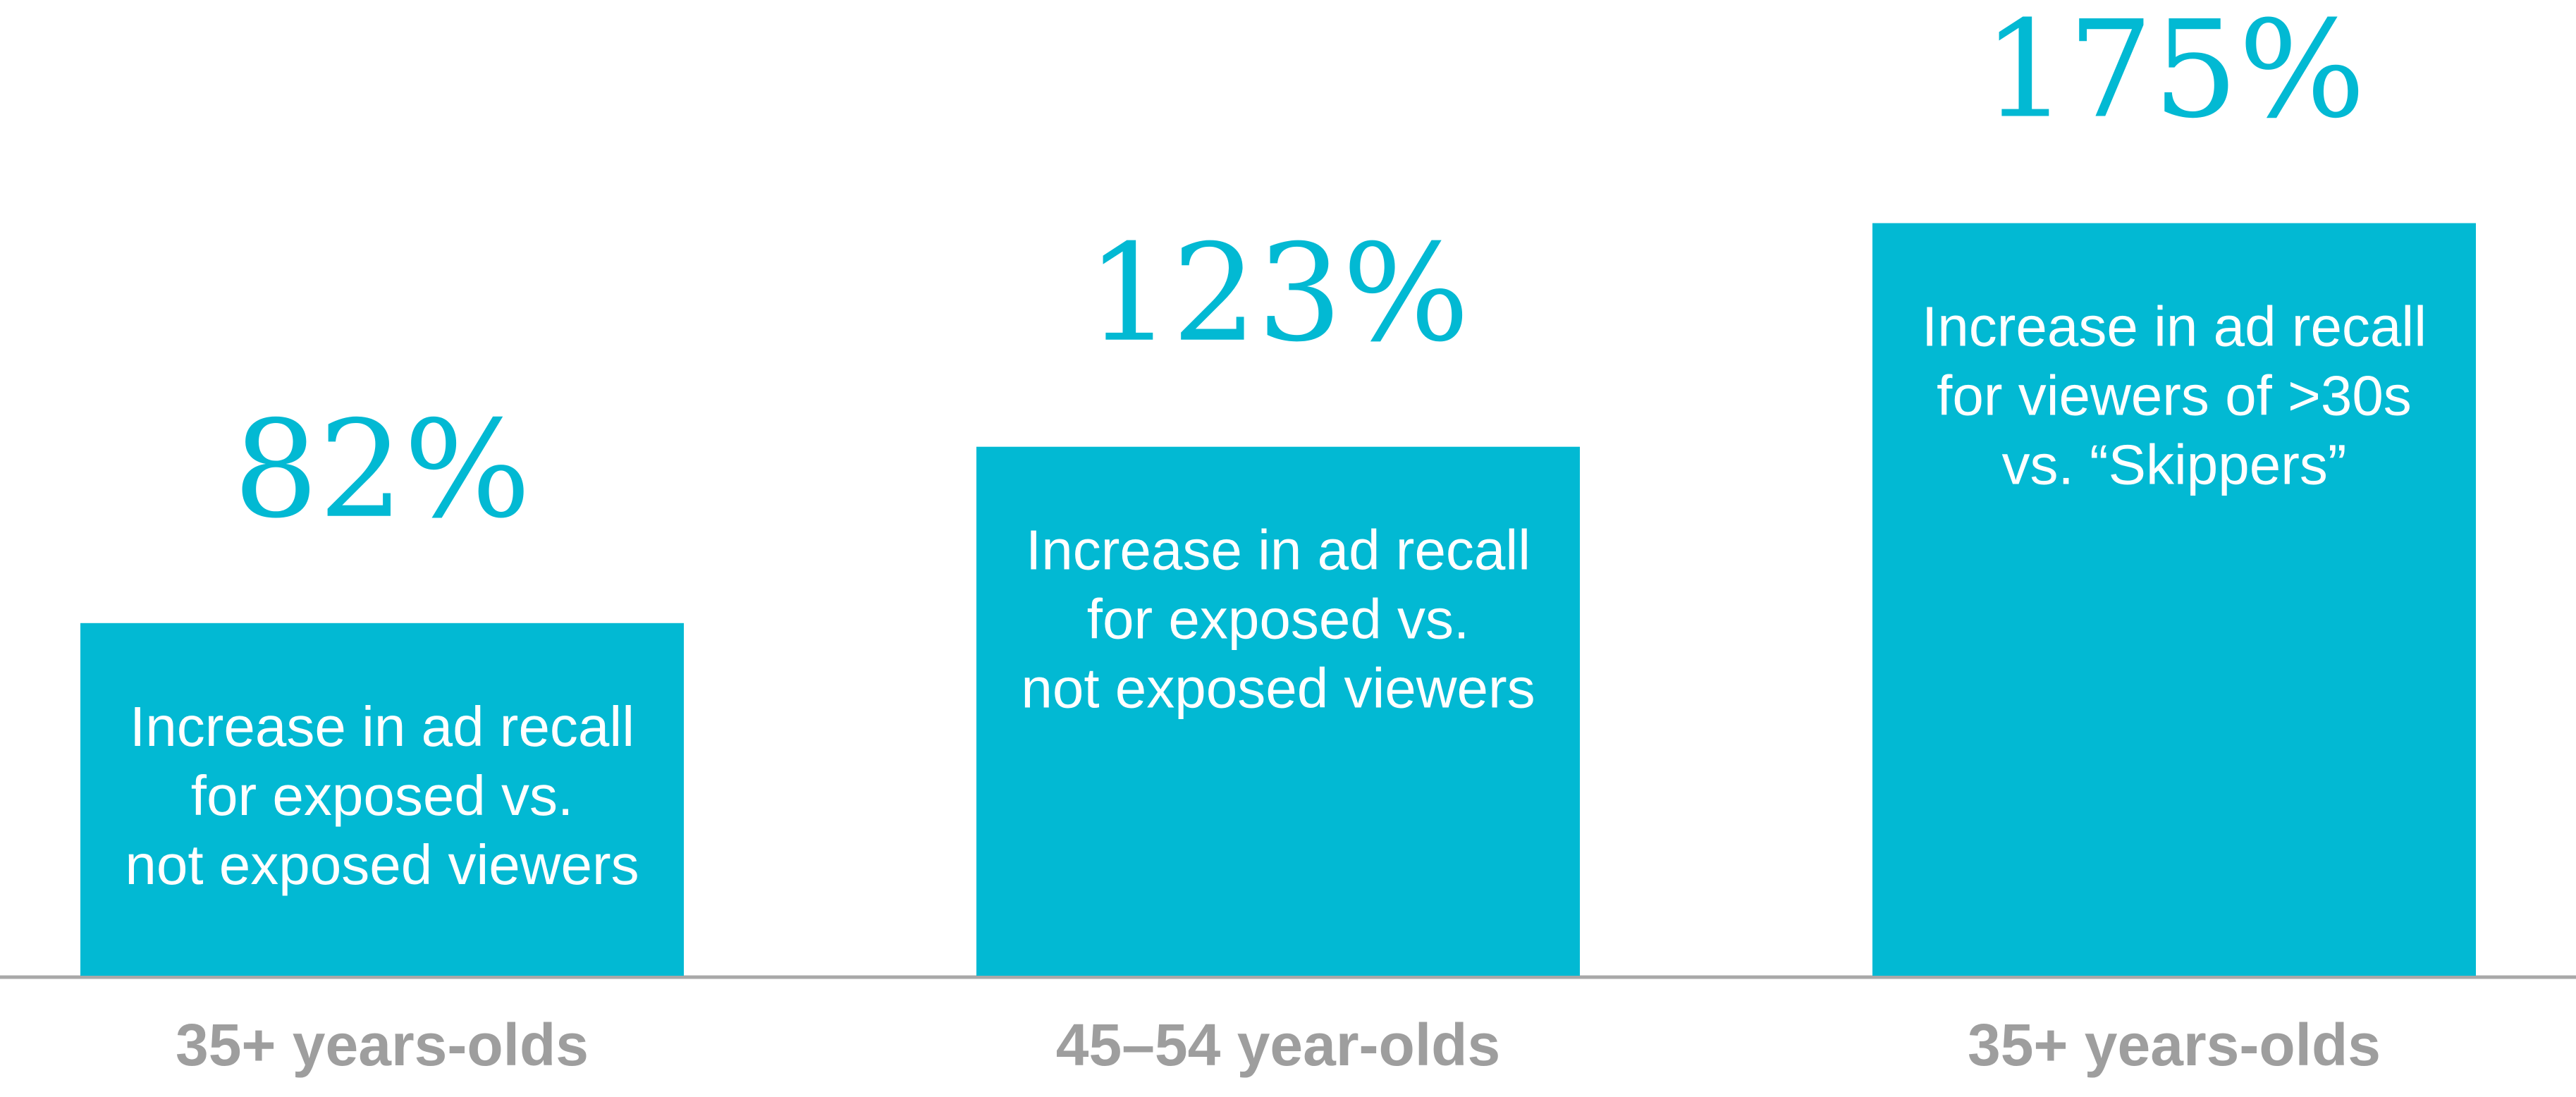 Image resolution: width=2576 pixels, height=1097 pixels. Describe the element at coordinates (1277, 294) in the screenshot. I see `value-label: 123%` at that location.